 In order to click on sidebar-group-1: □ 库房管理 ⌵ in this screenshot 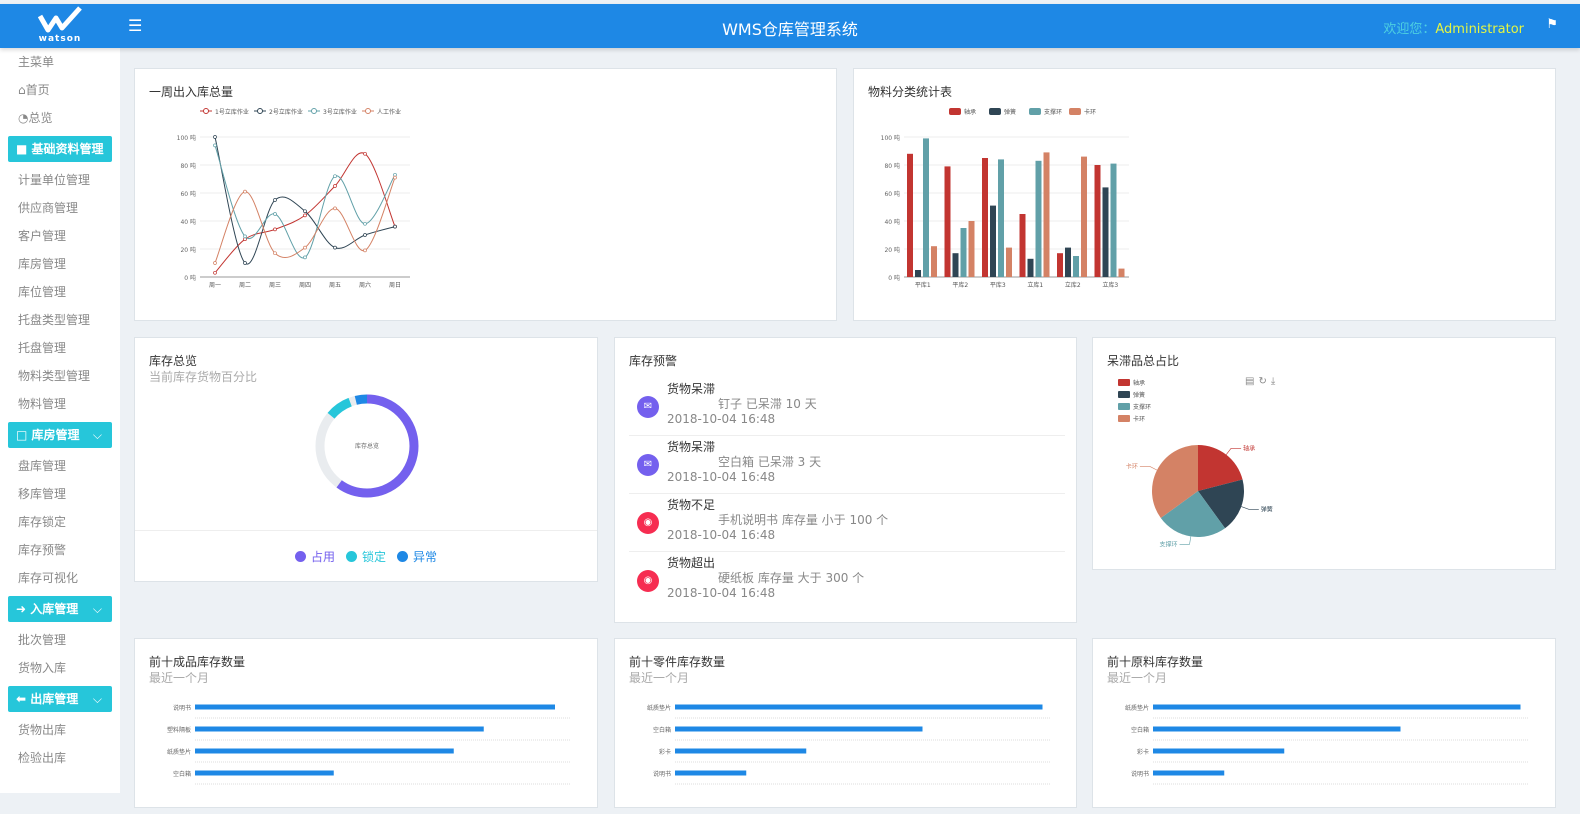, I will do `click(60, 435)`.